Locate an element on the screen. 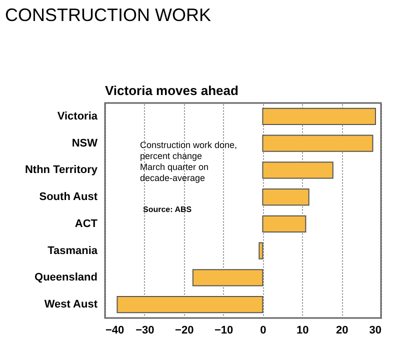 This screenshot has width=400, height=343. y-tick-label: Nthn Territory is located at coordinates (61, 170).